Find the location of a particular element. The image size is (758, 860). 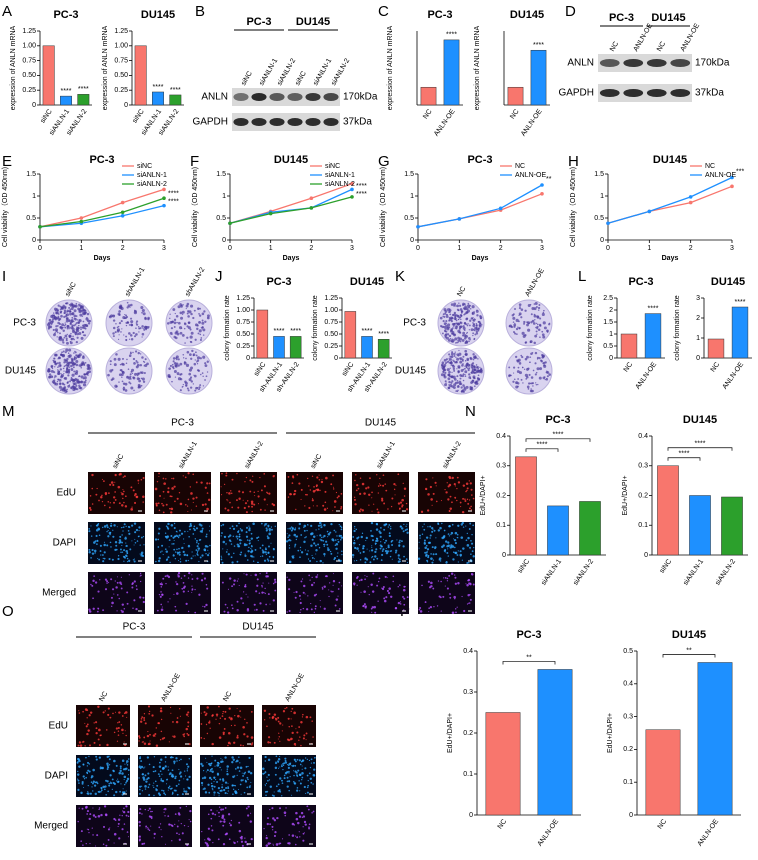

y-tick-label: 1.5 is located at coordinates (608, 322).